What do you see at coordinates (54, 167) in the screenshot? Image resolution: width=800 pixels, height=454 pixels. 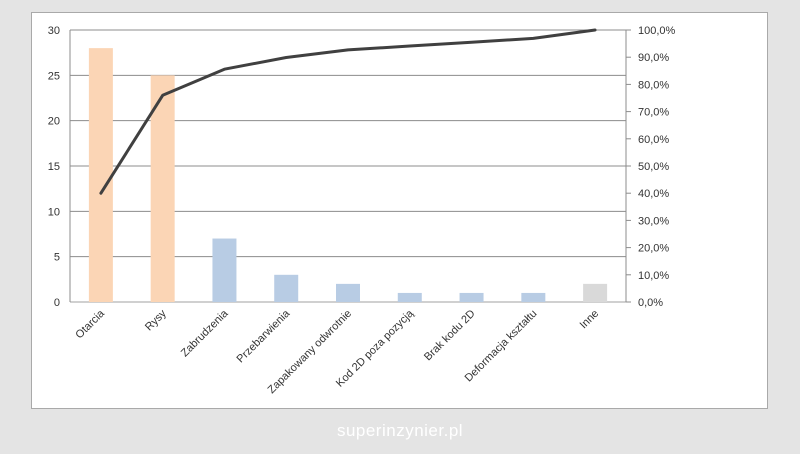 I see `y-tick-label: 15` at bounding box center [54, 167].